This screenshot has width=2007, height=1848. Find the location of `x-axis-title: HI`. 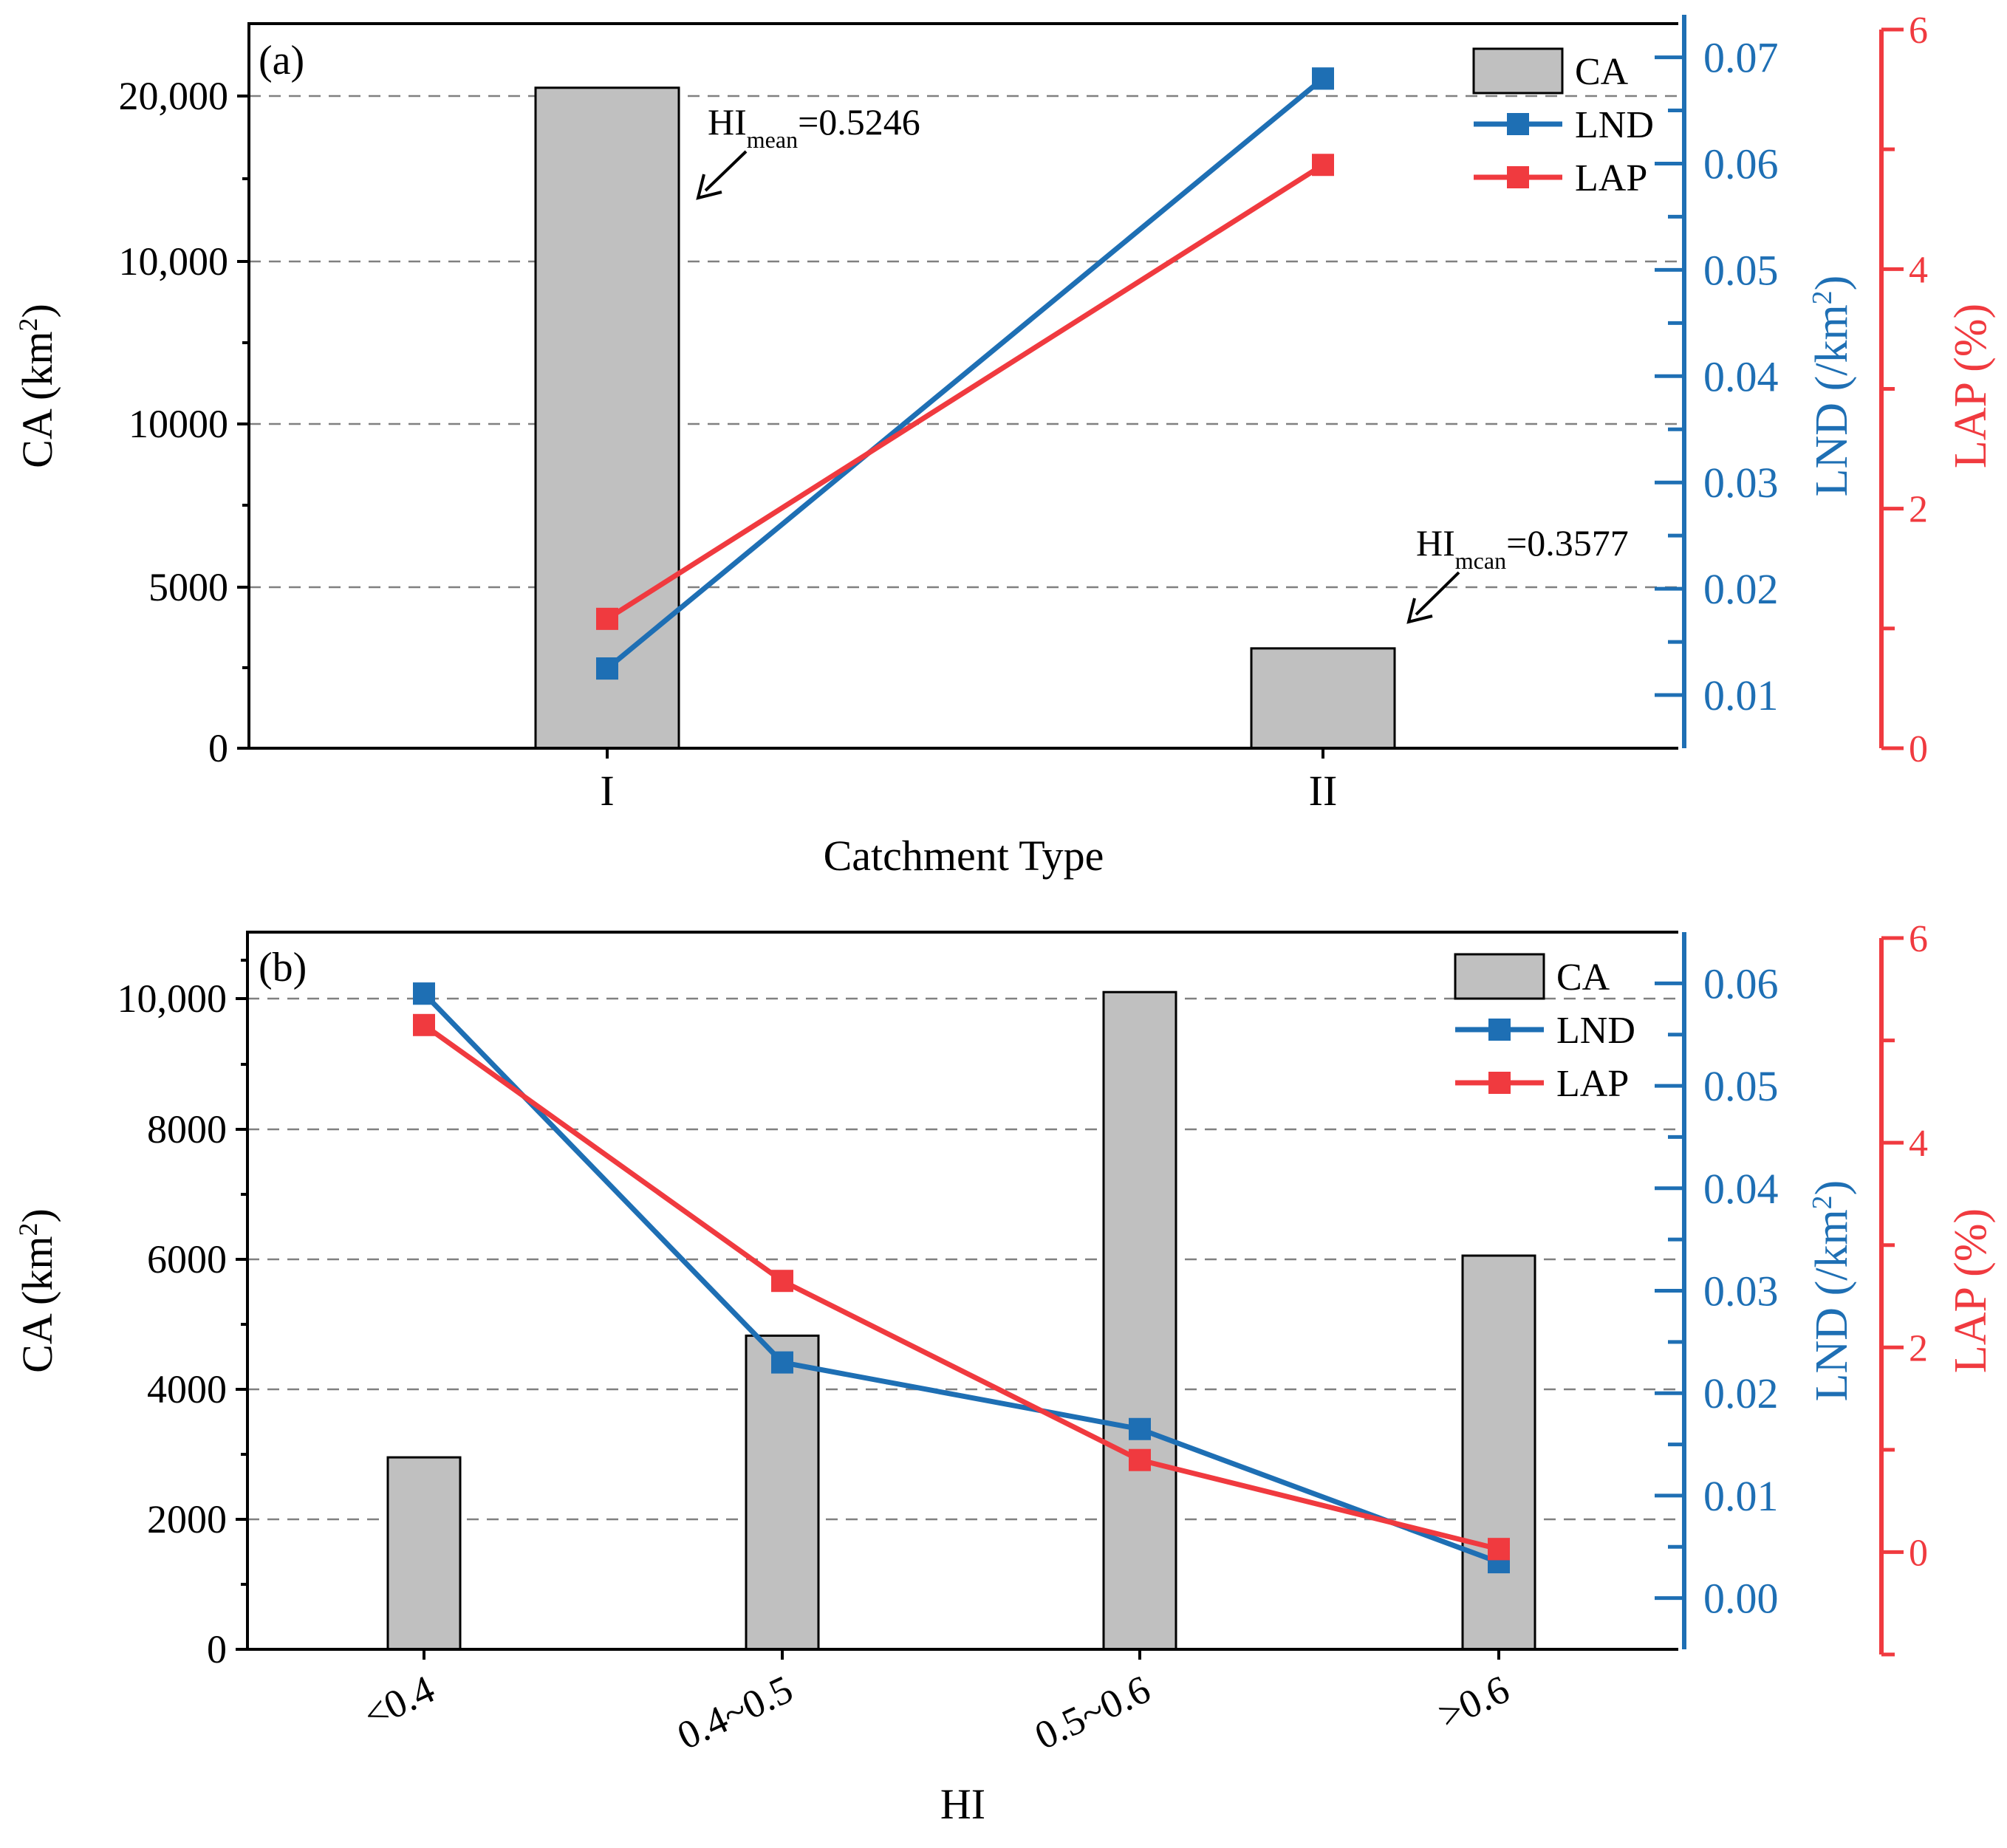

x-axis-title: HI is located at coordinates (962, 1804).